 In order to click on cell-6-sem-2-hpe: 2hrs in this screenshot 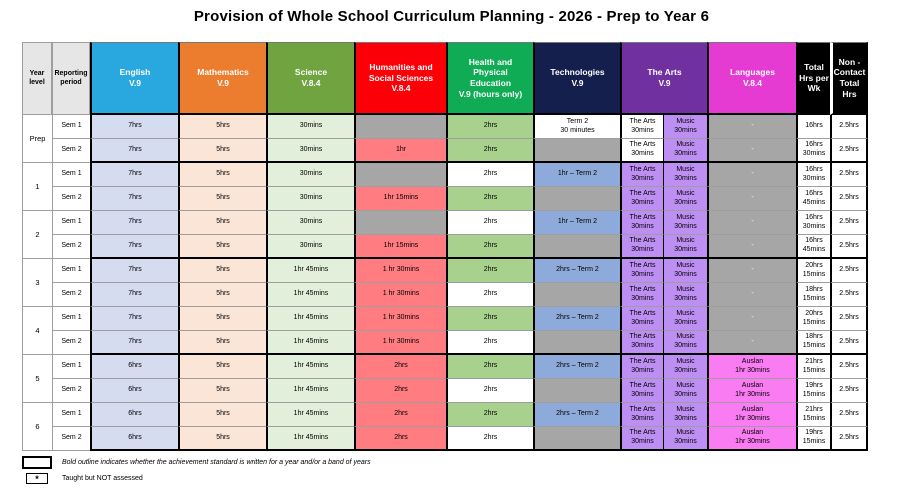, I will do `click(489, 439)`.